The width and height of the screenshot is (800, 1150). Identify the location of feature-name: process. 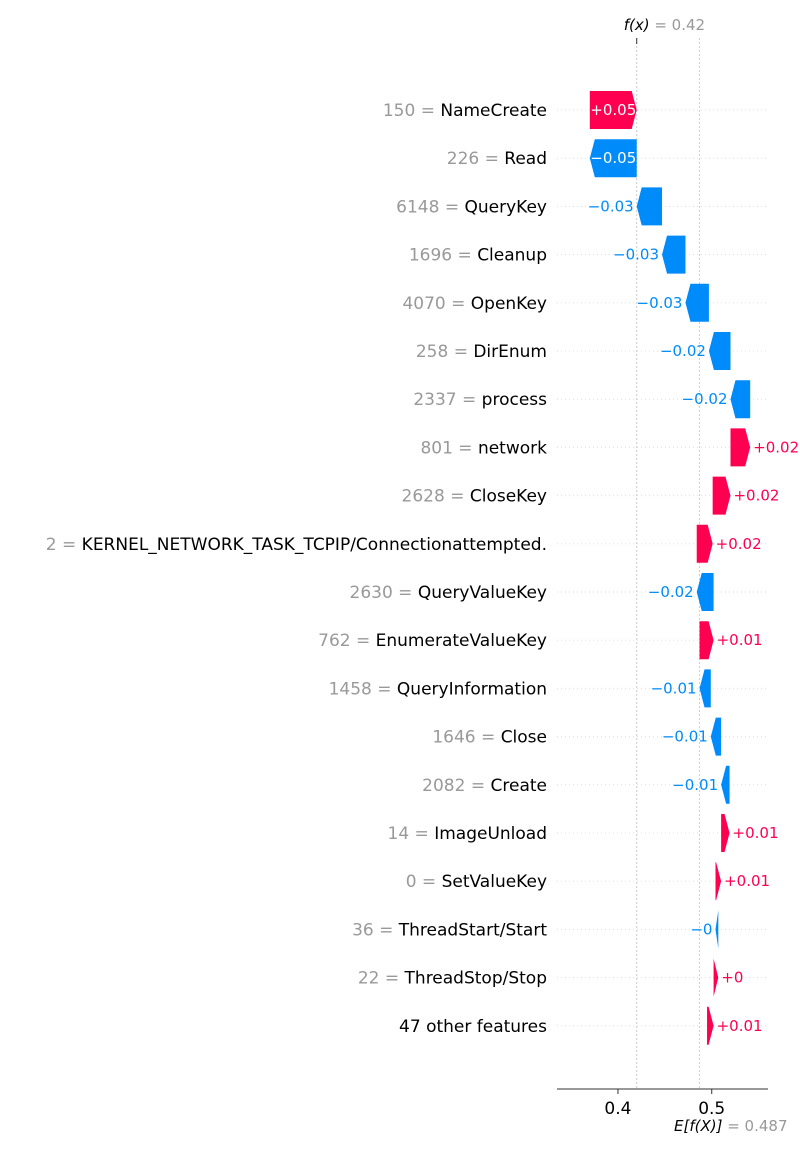
(514, 400).